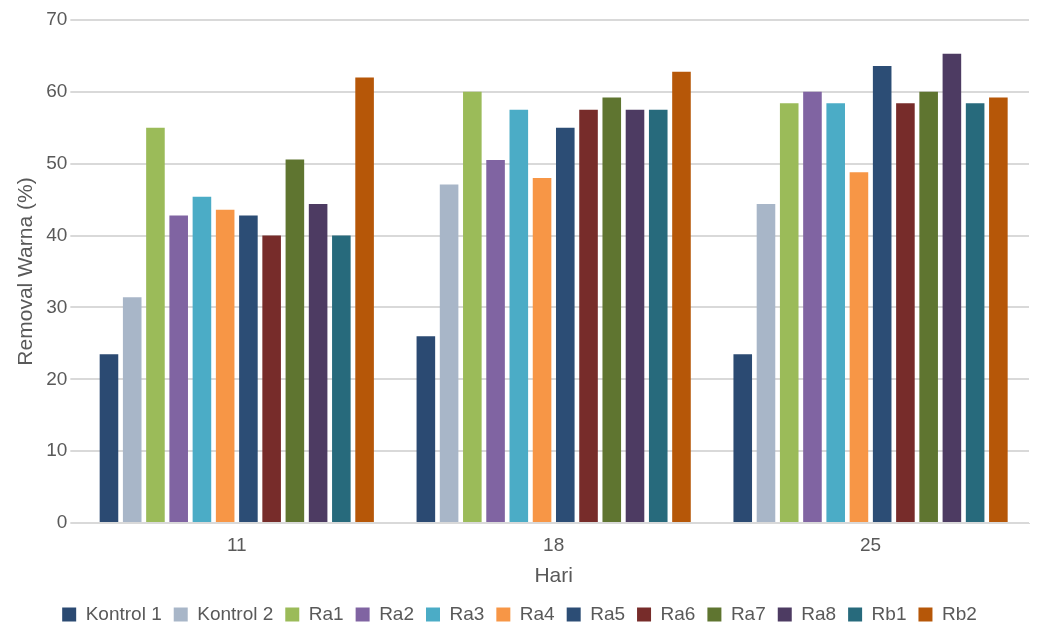  I want to click on y-tick-label: 50, so click(57, 162).